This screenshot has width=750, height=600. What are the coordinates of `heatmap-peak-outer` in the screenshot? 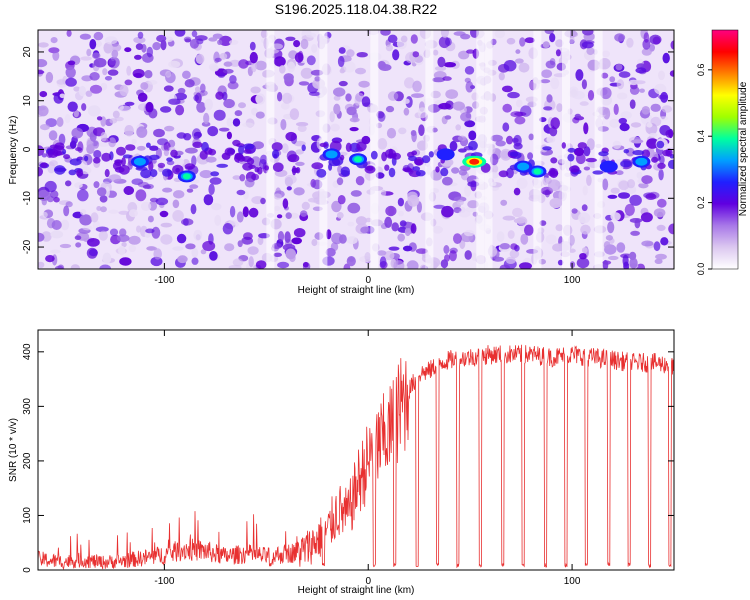 It's located at (608, 166).